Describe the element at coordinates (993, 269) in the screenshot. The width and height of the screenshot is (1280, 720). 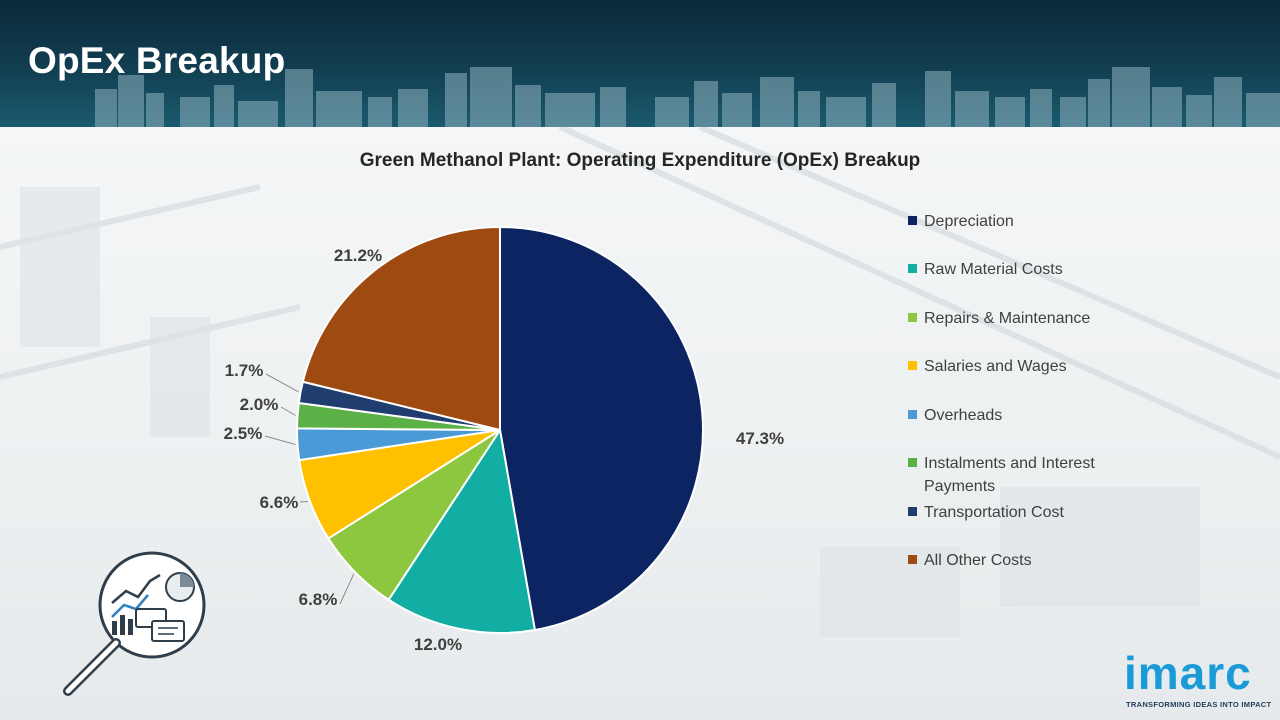
I see `legend-label: Raw Material Costs` at that location.